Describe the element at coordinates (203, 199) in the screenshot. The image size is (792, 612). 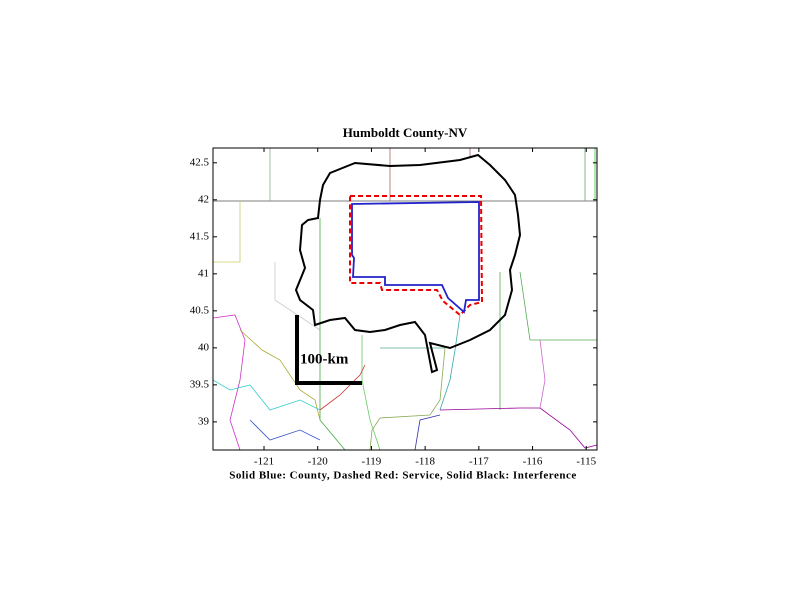
I see `y-tick-label: 42` at that location.